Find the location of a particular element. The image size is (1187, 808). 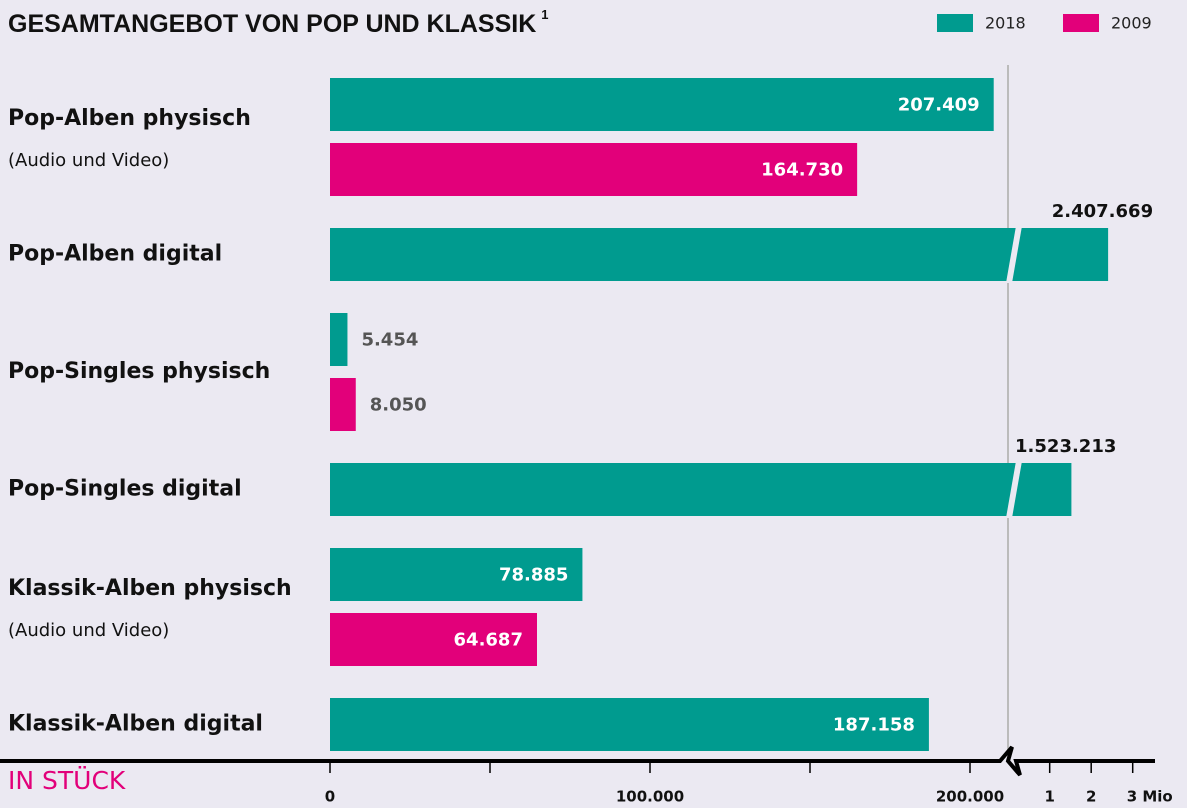

category-label: Pop-Alben digital is located at coordinates (115, 254).